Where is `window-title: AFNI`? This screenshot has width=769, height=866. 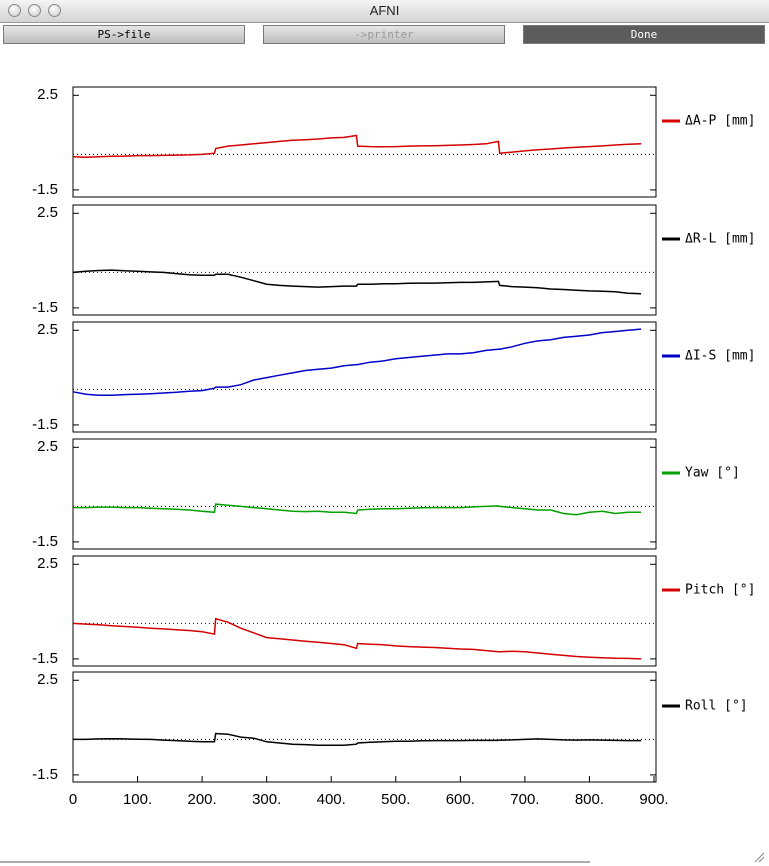 window-title: AFNI is located at coordinates (384, 10).